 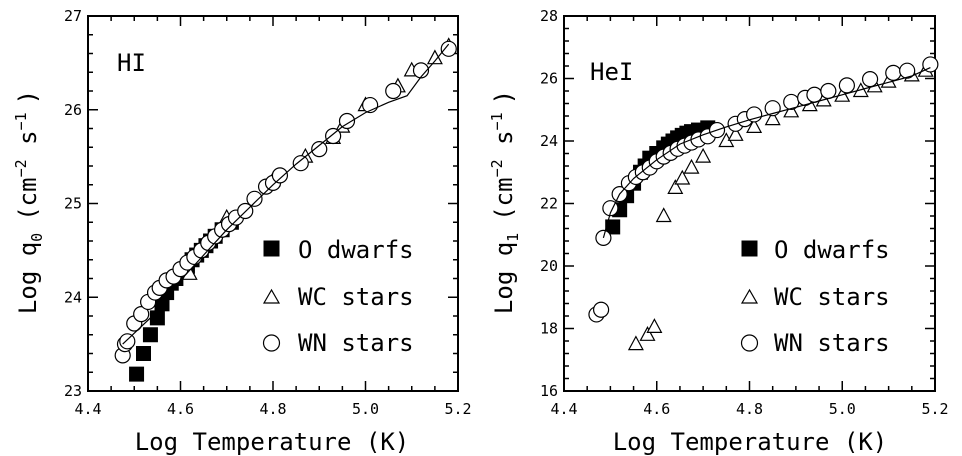 What do you see at coordinates (504, 278) in the screenshot?
I see `panel-hei-y-axis-main: Log q` at bounding box center [504, 278].